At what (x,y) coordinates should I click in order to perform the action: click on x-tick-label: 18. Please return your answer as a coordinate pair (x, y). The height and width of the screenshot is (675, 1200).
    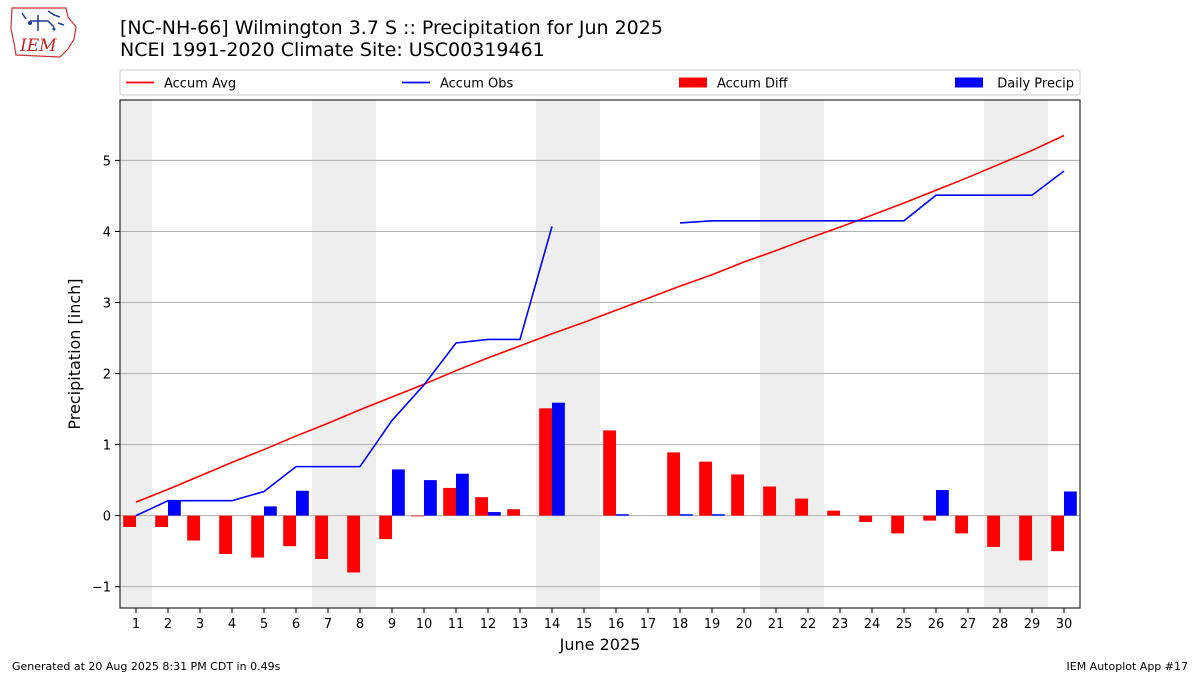
    Looking at the image, I should click on (680, 624).